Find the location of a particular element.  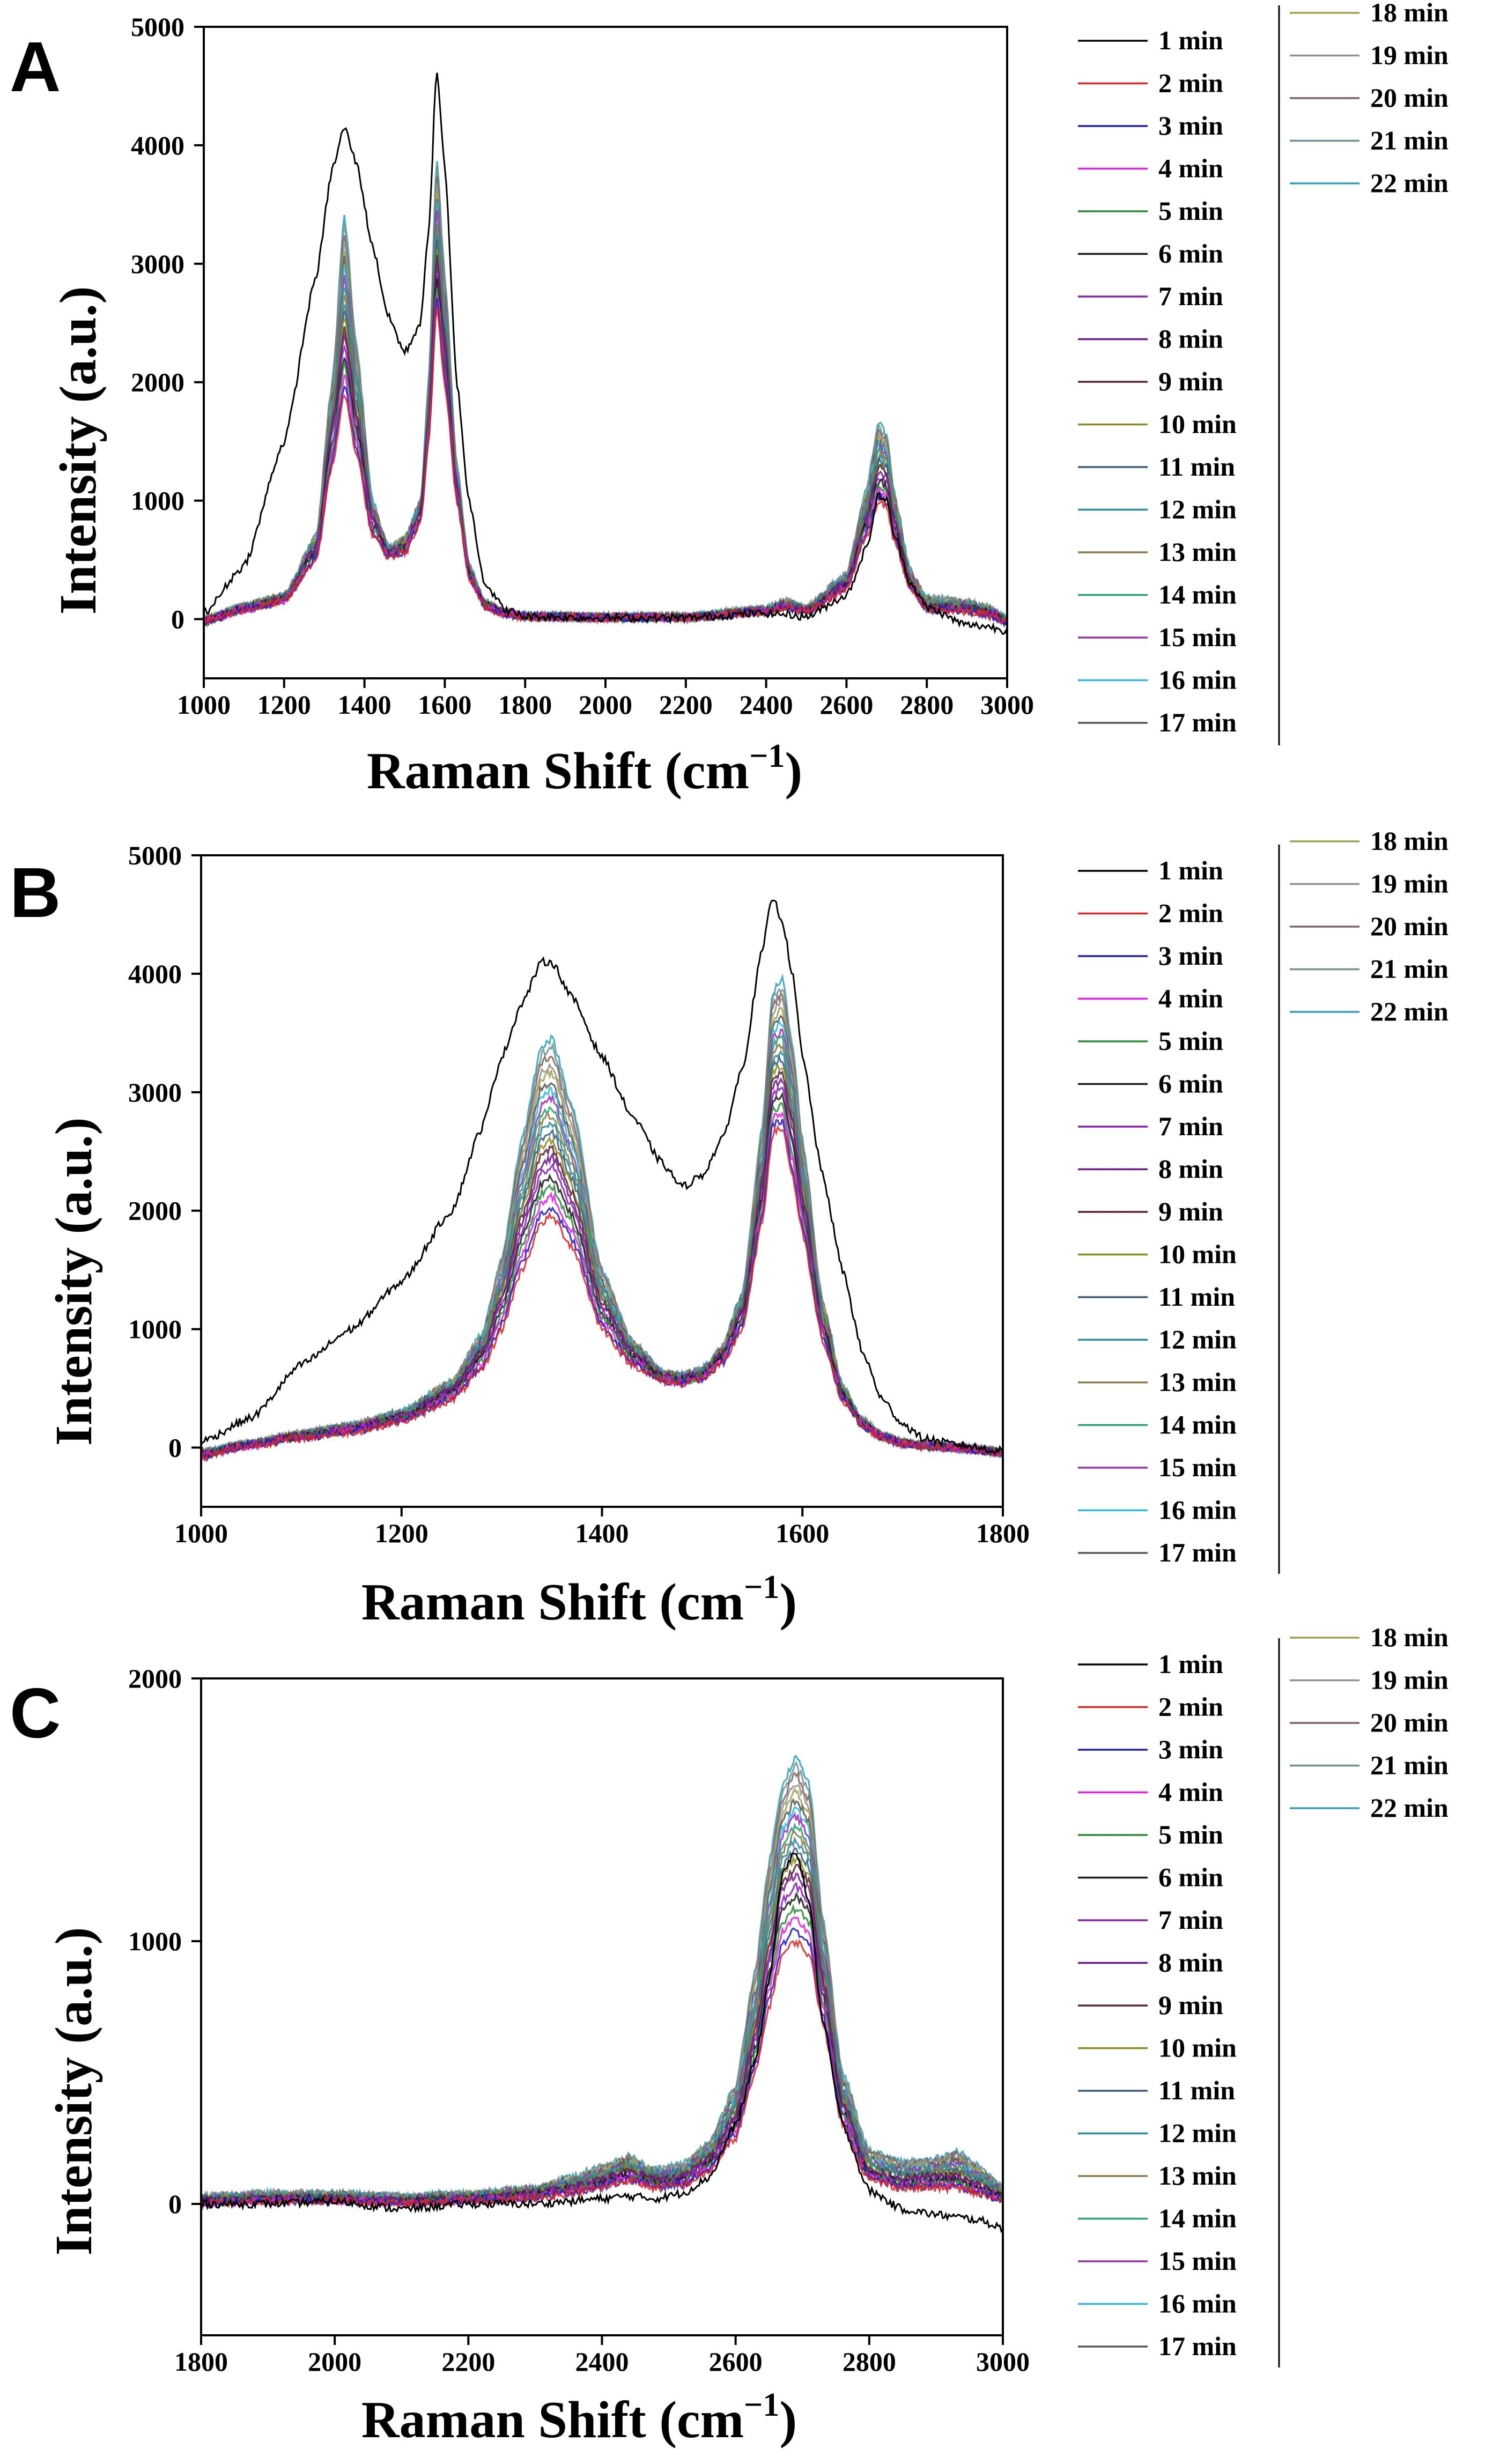

series-line-14-min is located at coordinates (602, 1245).